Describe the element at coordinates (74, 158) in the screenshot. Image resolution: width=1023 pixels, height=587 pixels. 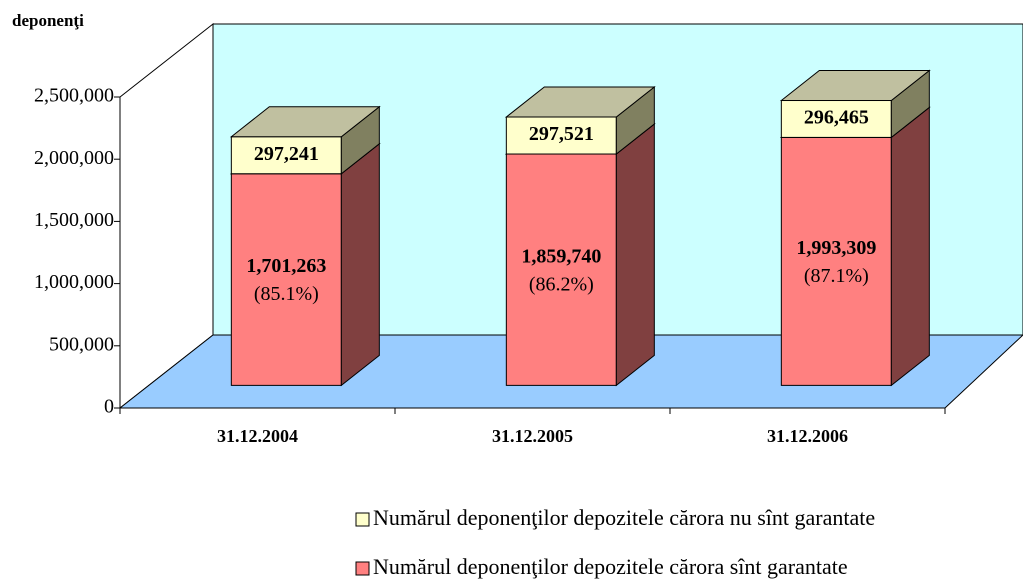
I see `y-tick-label: 2,000,000` at that location.